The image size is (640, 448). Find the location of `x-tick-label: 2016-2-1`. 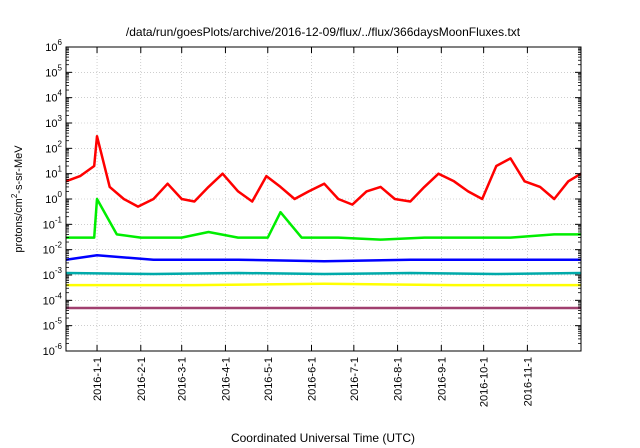

x-tick-label: 2016-2-1 is located at coordinates (142, 379).